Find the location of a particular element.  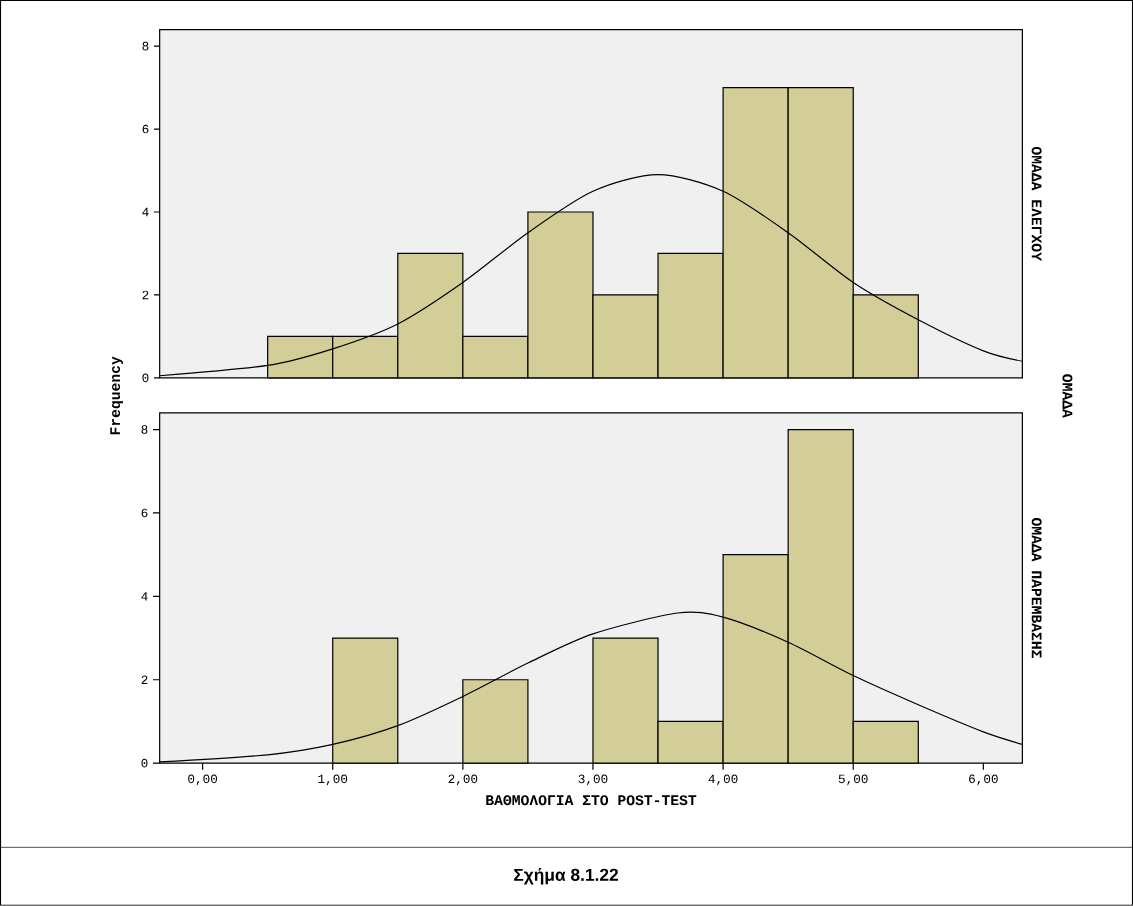

x-axis-title: ΒΑΘΜΟΛΟΓΙΑ ΣΤΟ POST-TEST is located at coordinates (591, 800).